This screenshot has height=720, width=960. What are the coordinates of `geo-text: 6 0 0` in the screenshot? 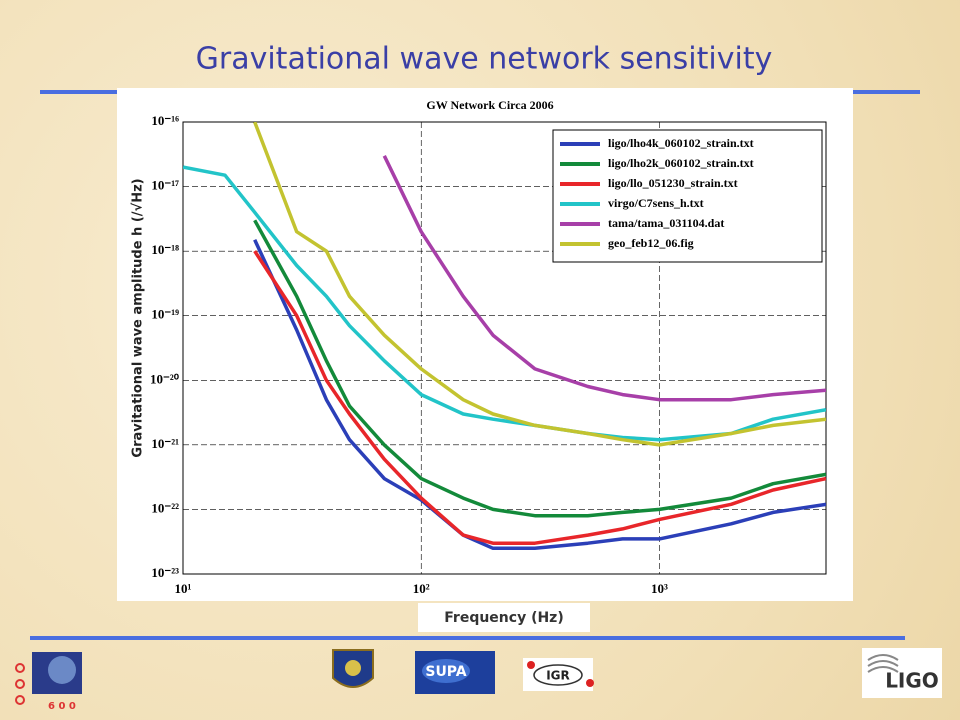 It's located at (62, 706).